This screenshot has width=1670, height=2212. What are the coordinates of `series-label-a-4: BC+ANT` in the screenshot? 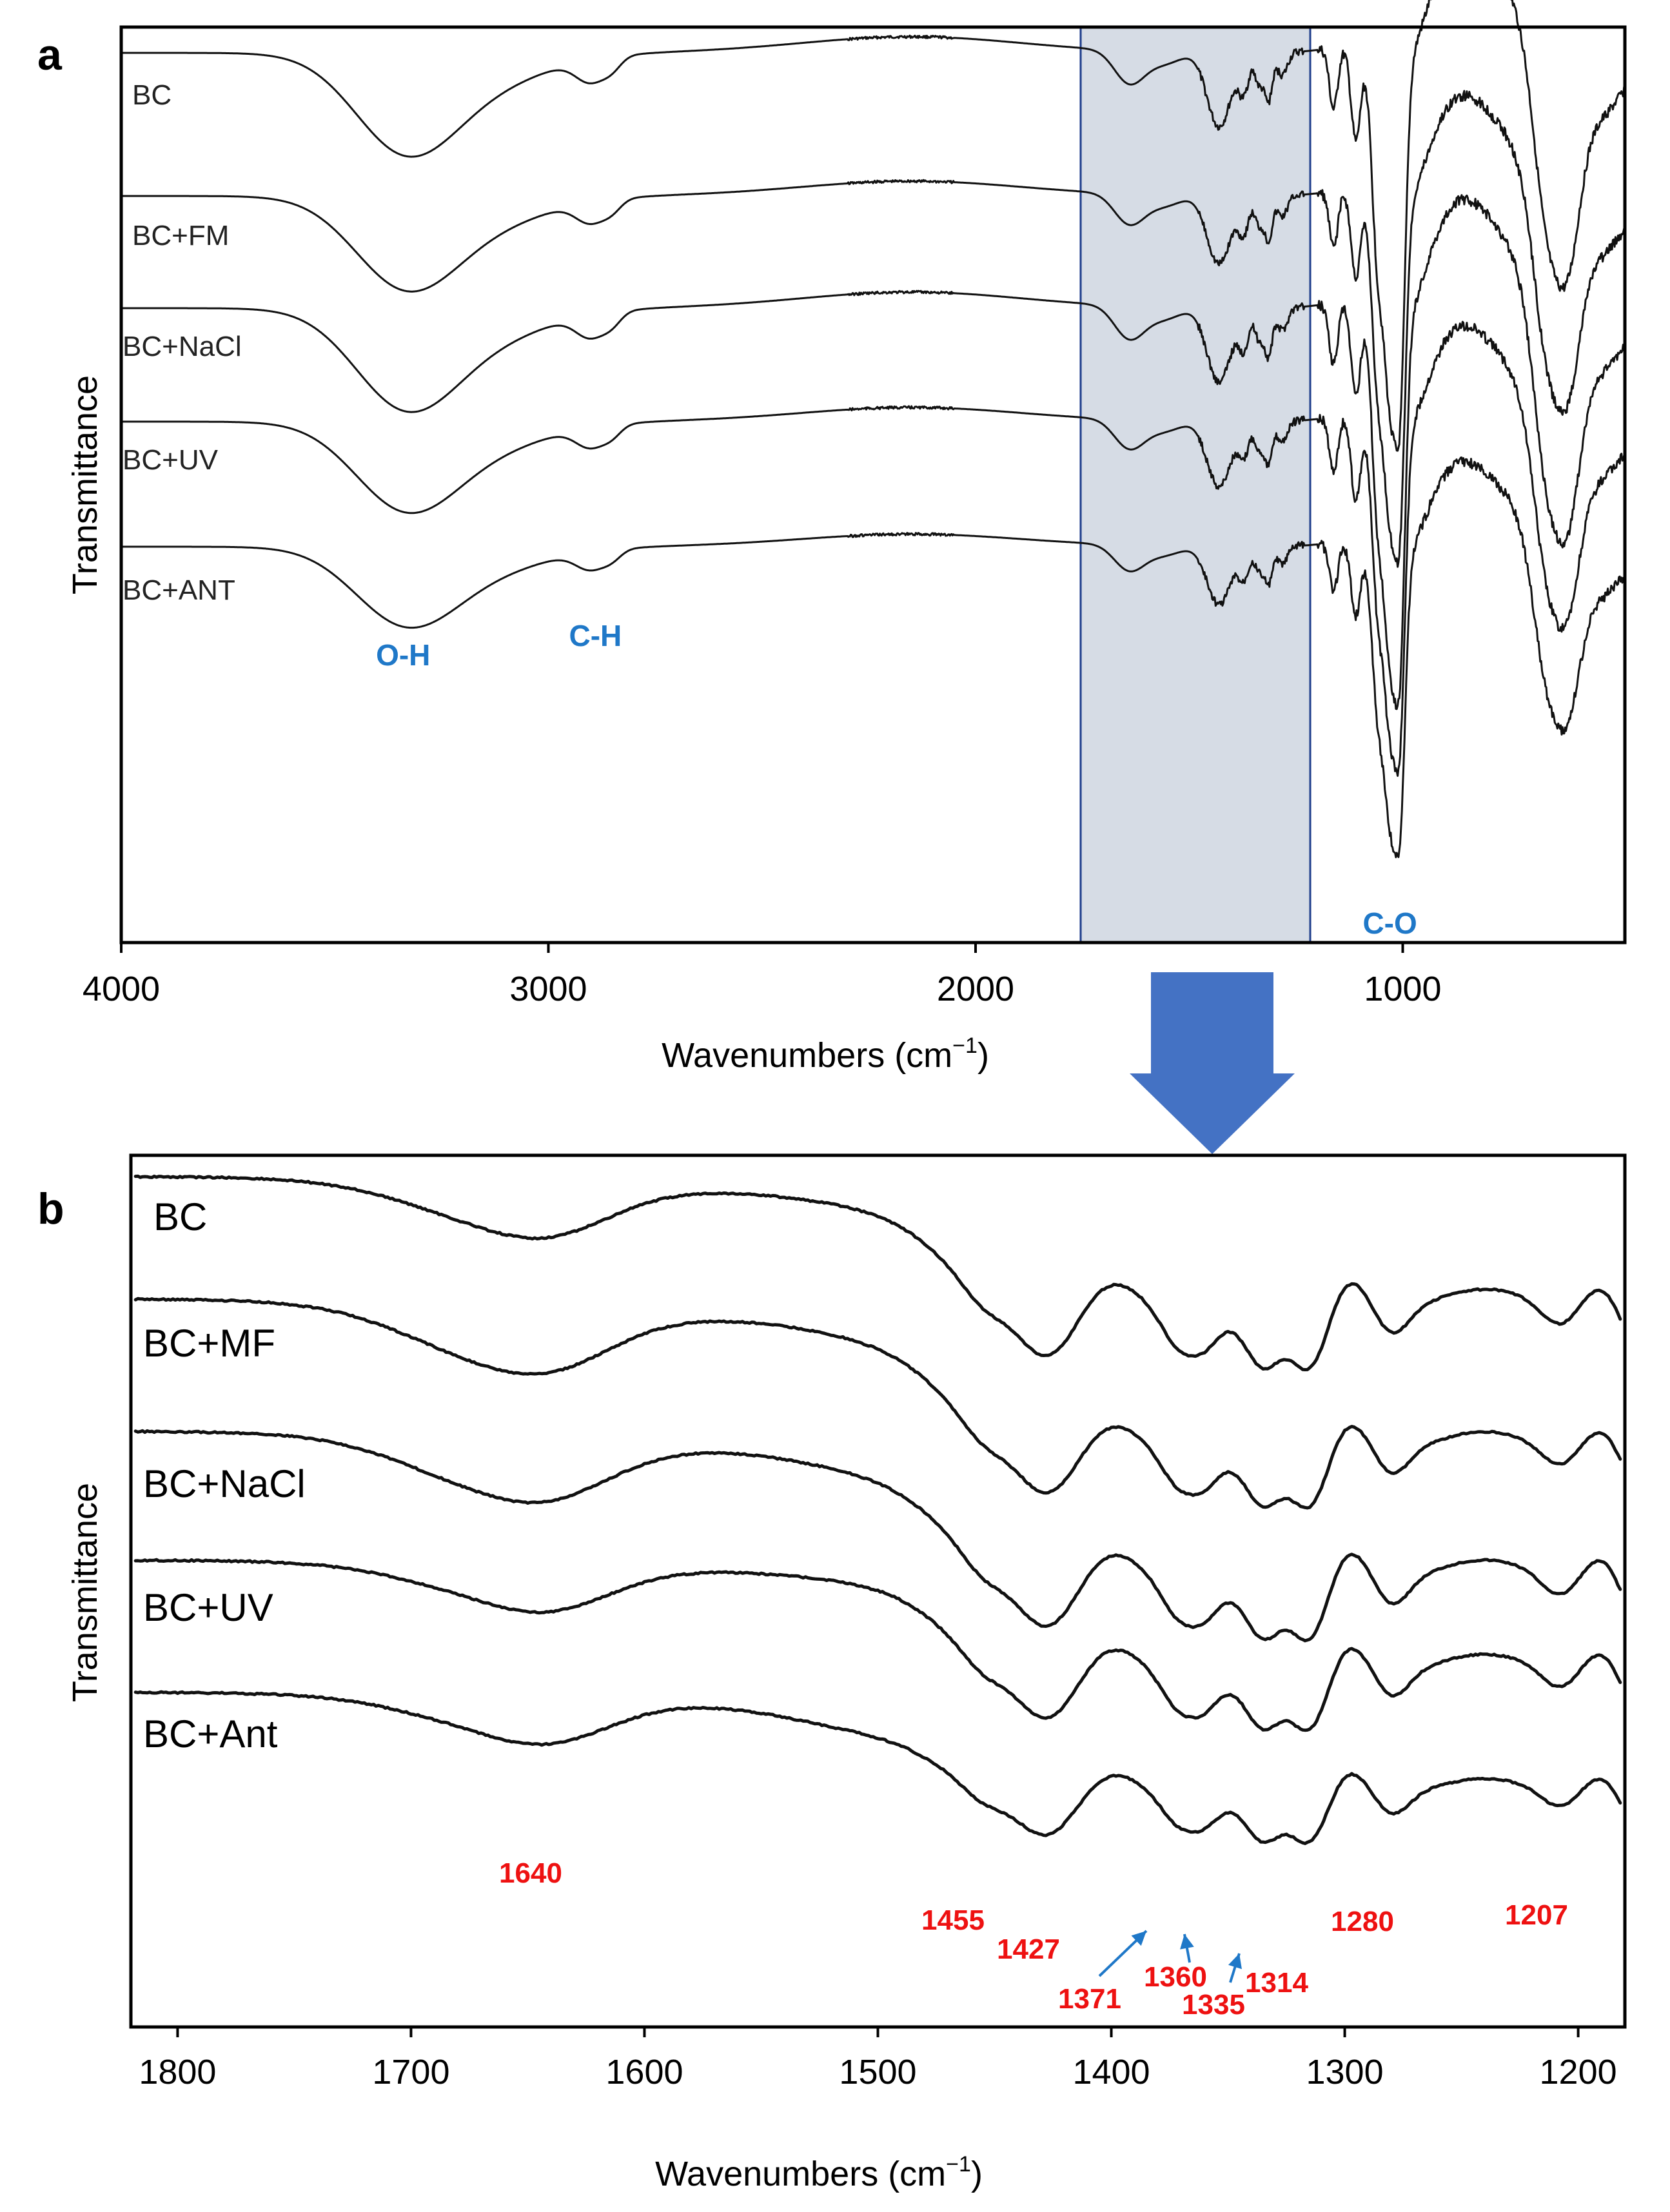 It's located at (179, 590).